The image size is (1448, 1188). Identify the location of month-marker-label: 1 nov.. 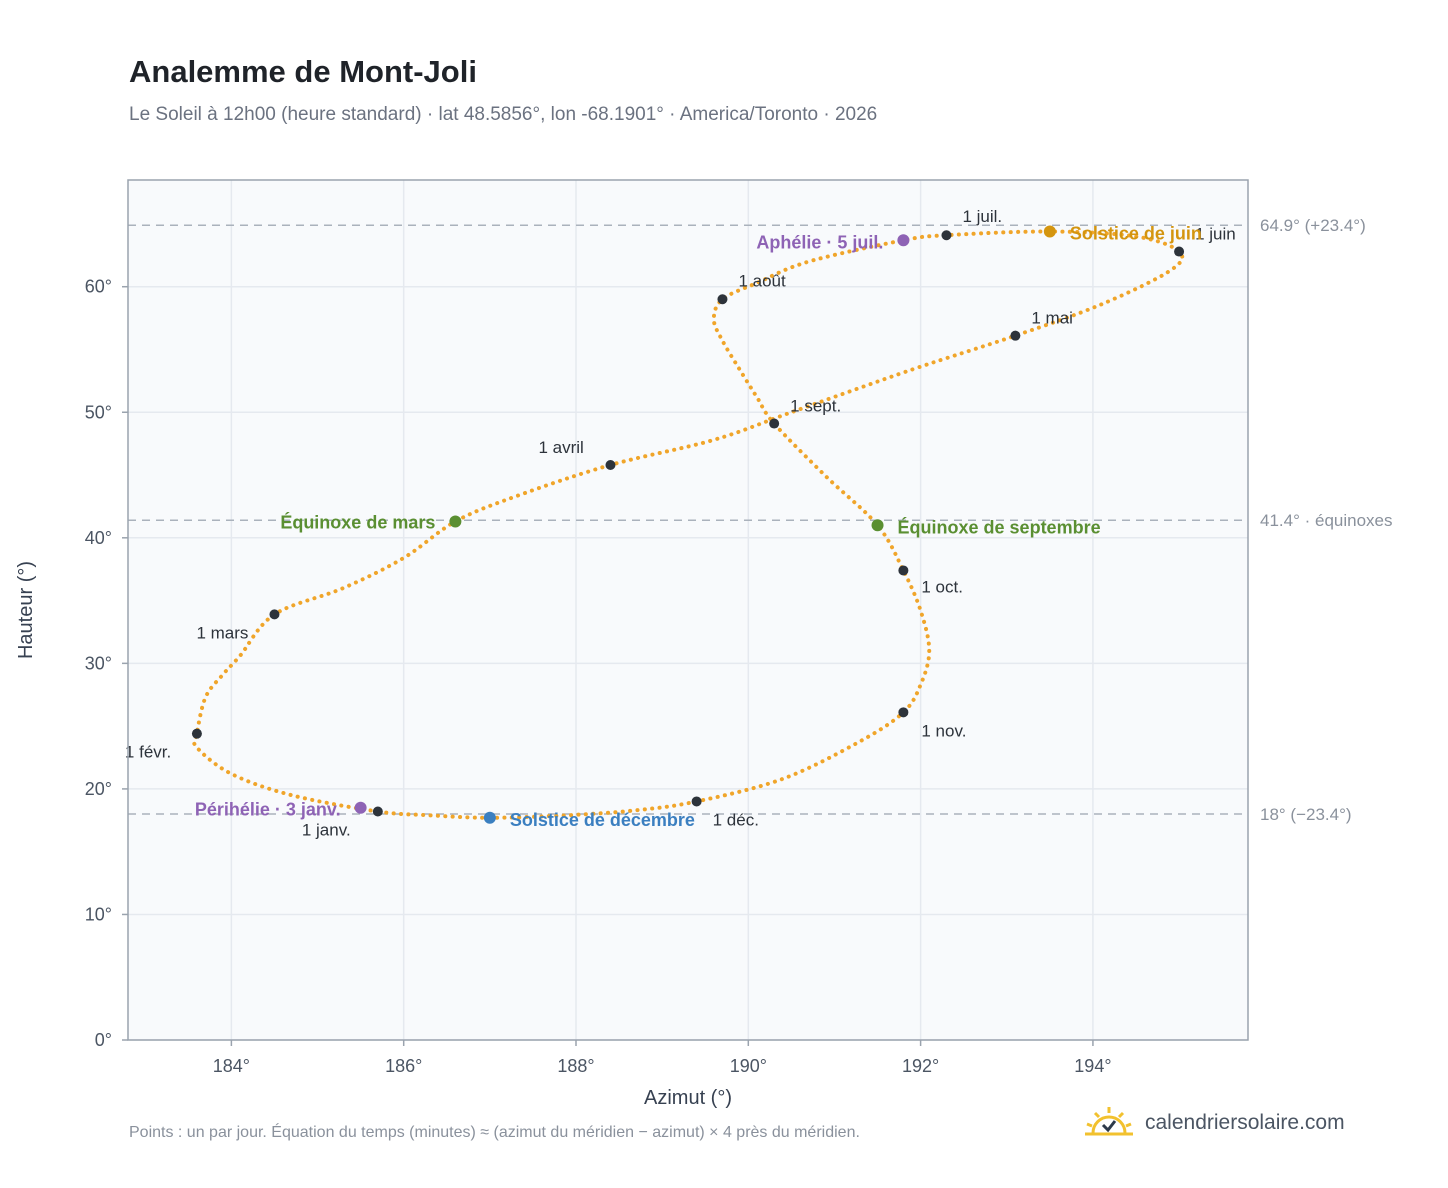
(943, 730).